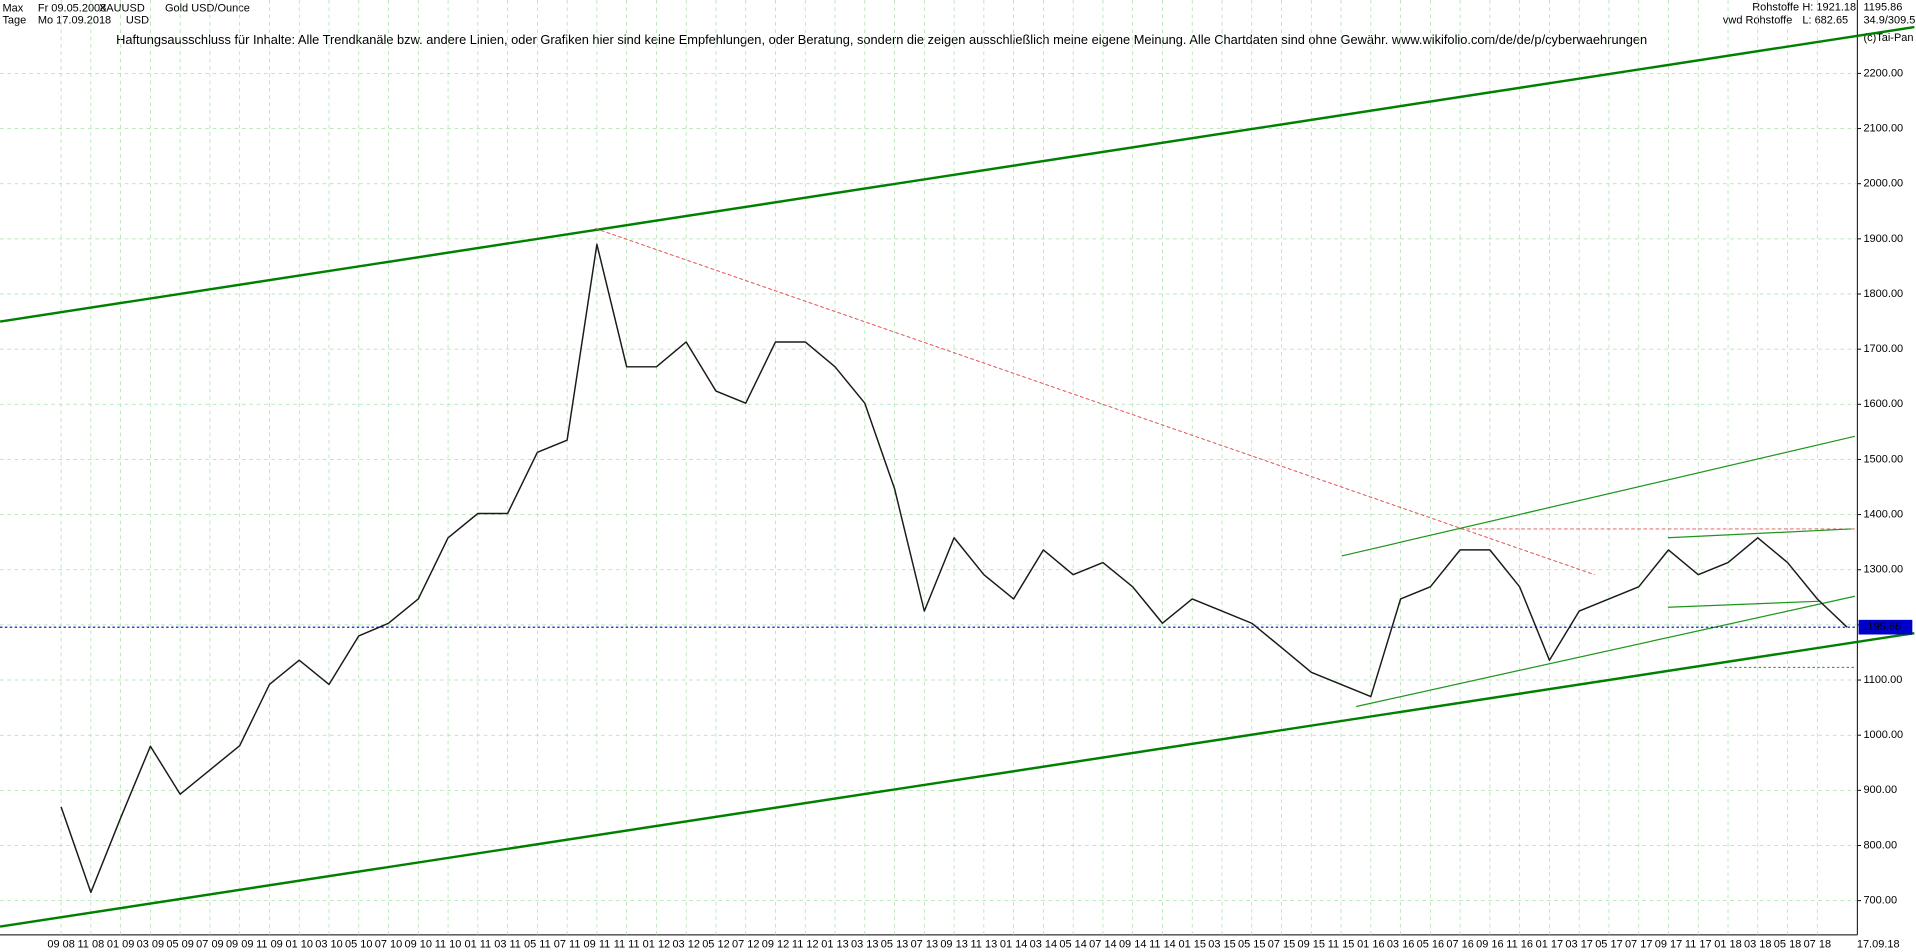 The width and height of the screenshot is (1916, 952). I want to click on x-tick-label: 07 16, so click(1460, 945).